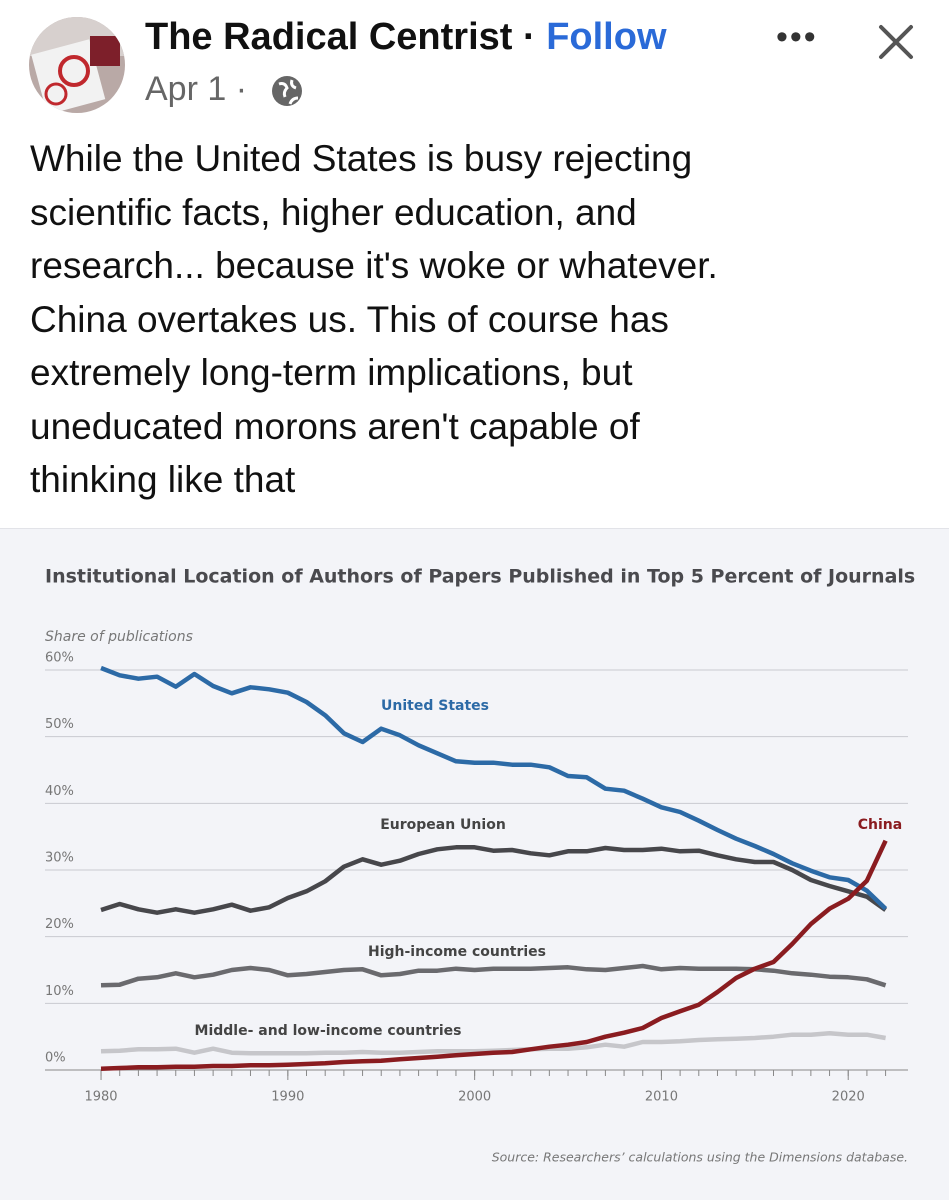 The image size is (949, 1200). I want to click on author-name: The Radical Centrist · Follow, so click(406, 37).